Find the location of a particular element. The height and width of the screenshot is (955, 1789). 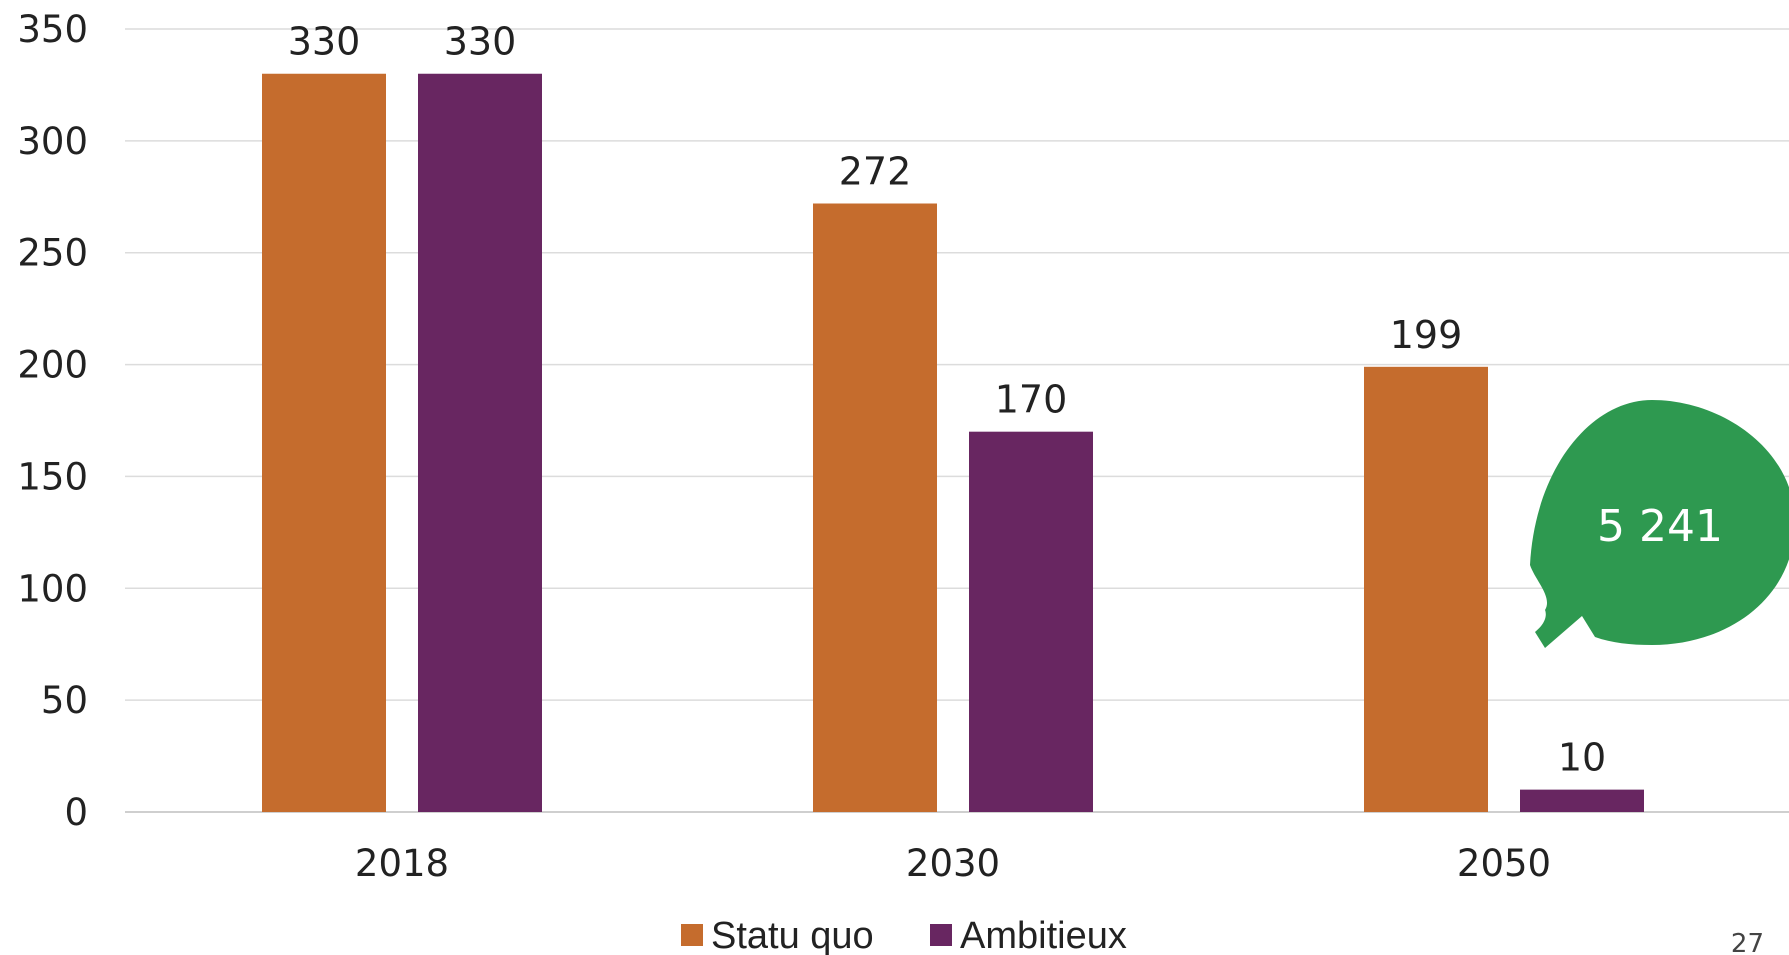

y-tick-label: 100 is located at coordinates (52, 588).